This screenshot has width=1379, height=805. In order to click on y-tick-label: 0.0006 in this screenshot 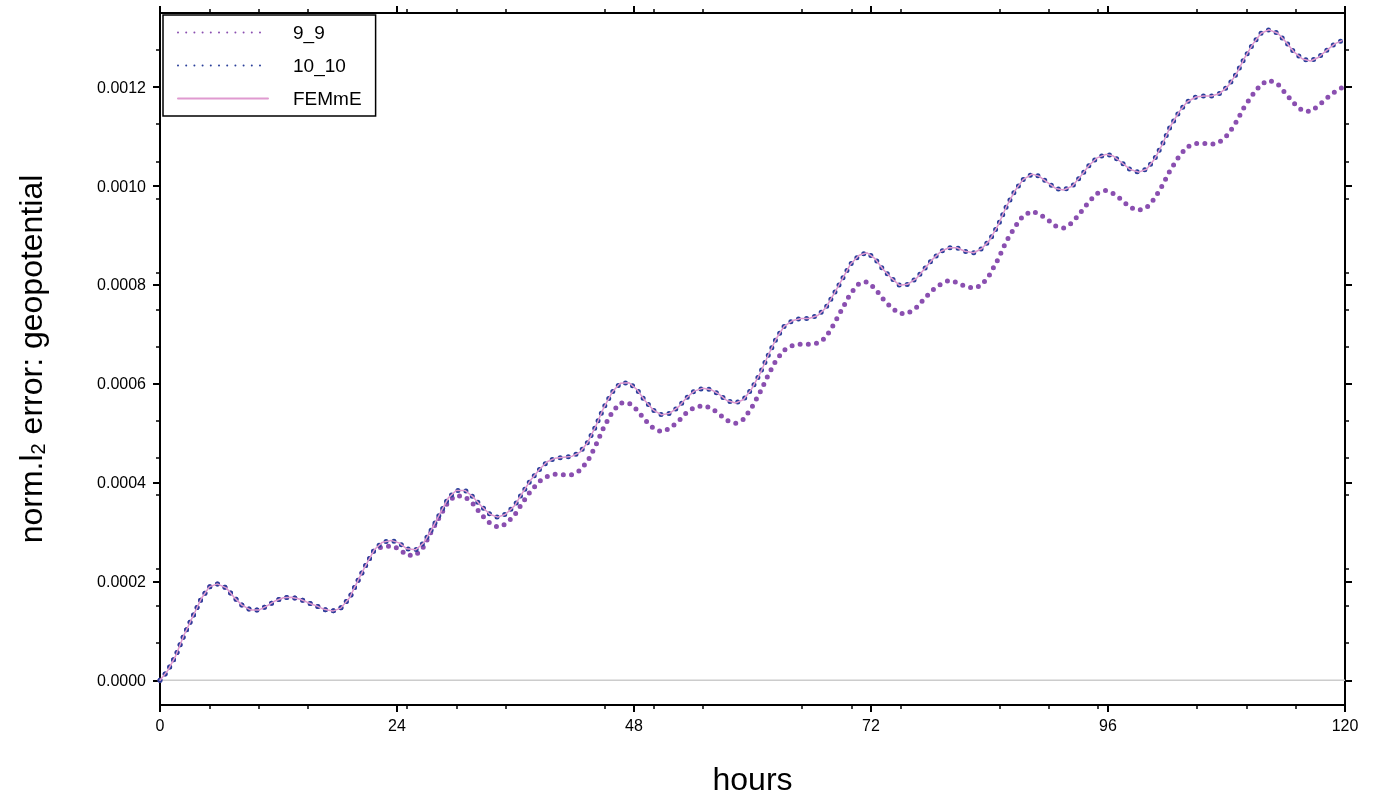, I will do `click(122, 384)`.